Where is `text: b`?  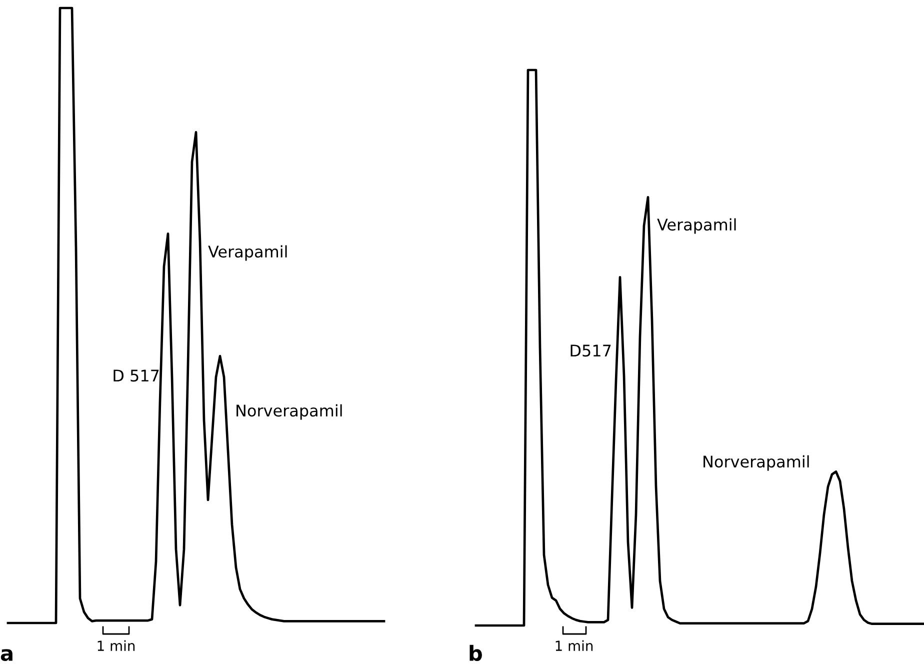
text: b is located at coordinates (476, 653).